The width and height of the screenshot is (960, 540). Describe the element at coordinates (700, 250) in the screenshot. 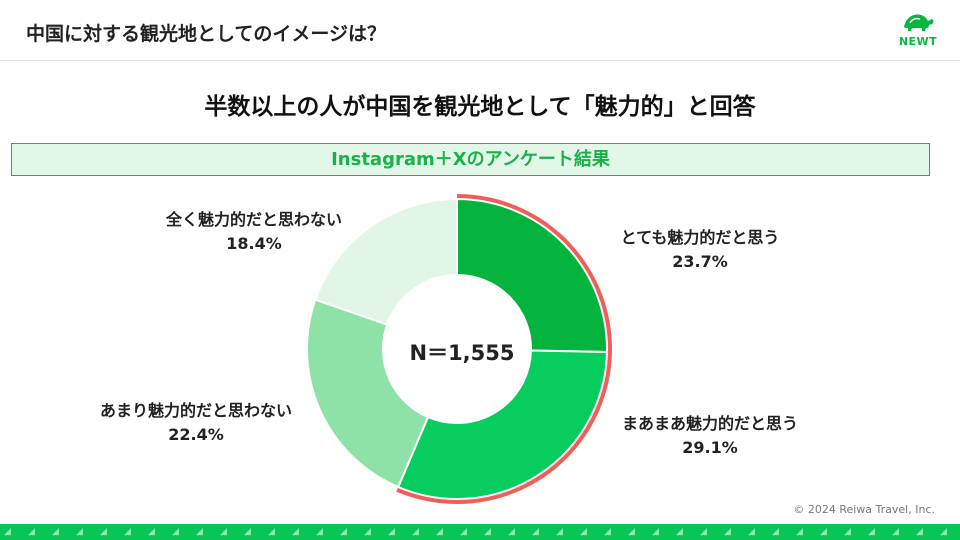

I see `slice-label-very-attractive: とても魅力的だと思う 23.7%` at that location.